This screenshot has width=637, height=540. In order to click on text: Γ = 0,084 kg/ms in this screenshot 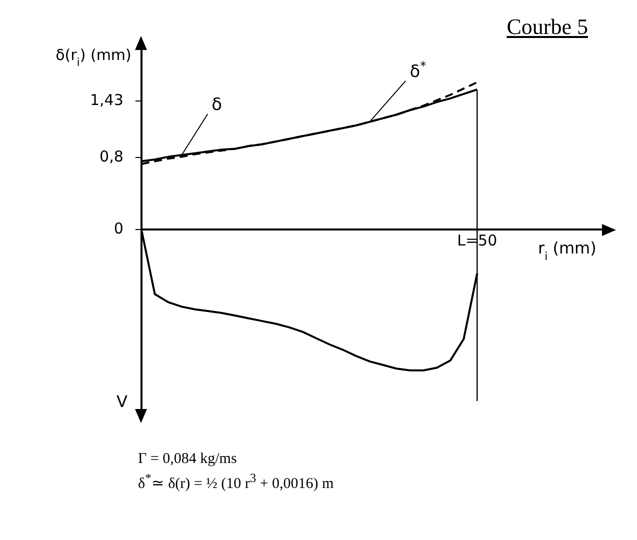, I will do `click(188, 459)`.